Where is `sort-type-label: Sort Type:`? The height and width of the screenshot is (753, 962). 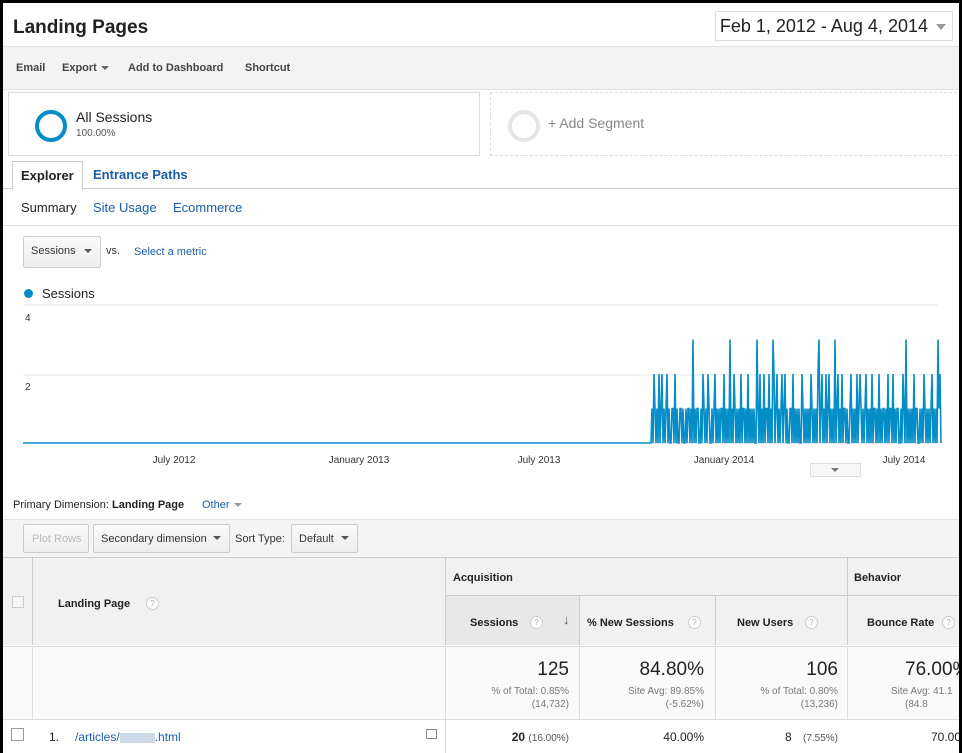
sort-type-label: Sort Type: is located at coordinates (260, 539).